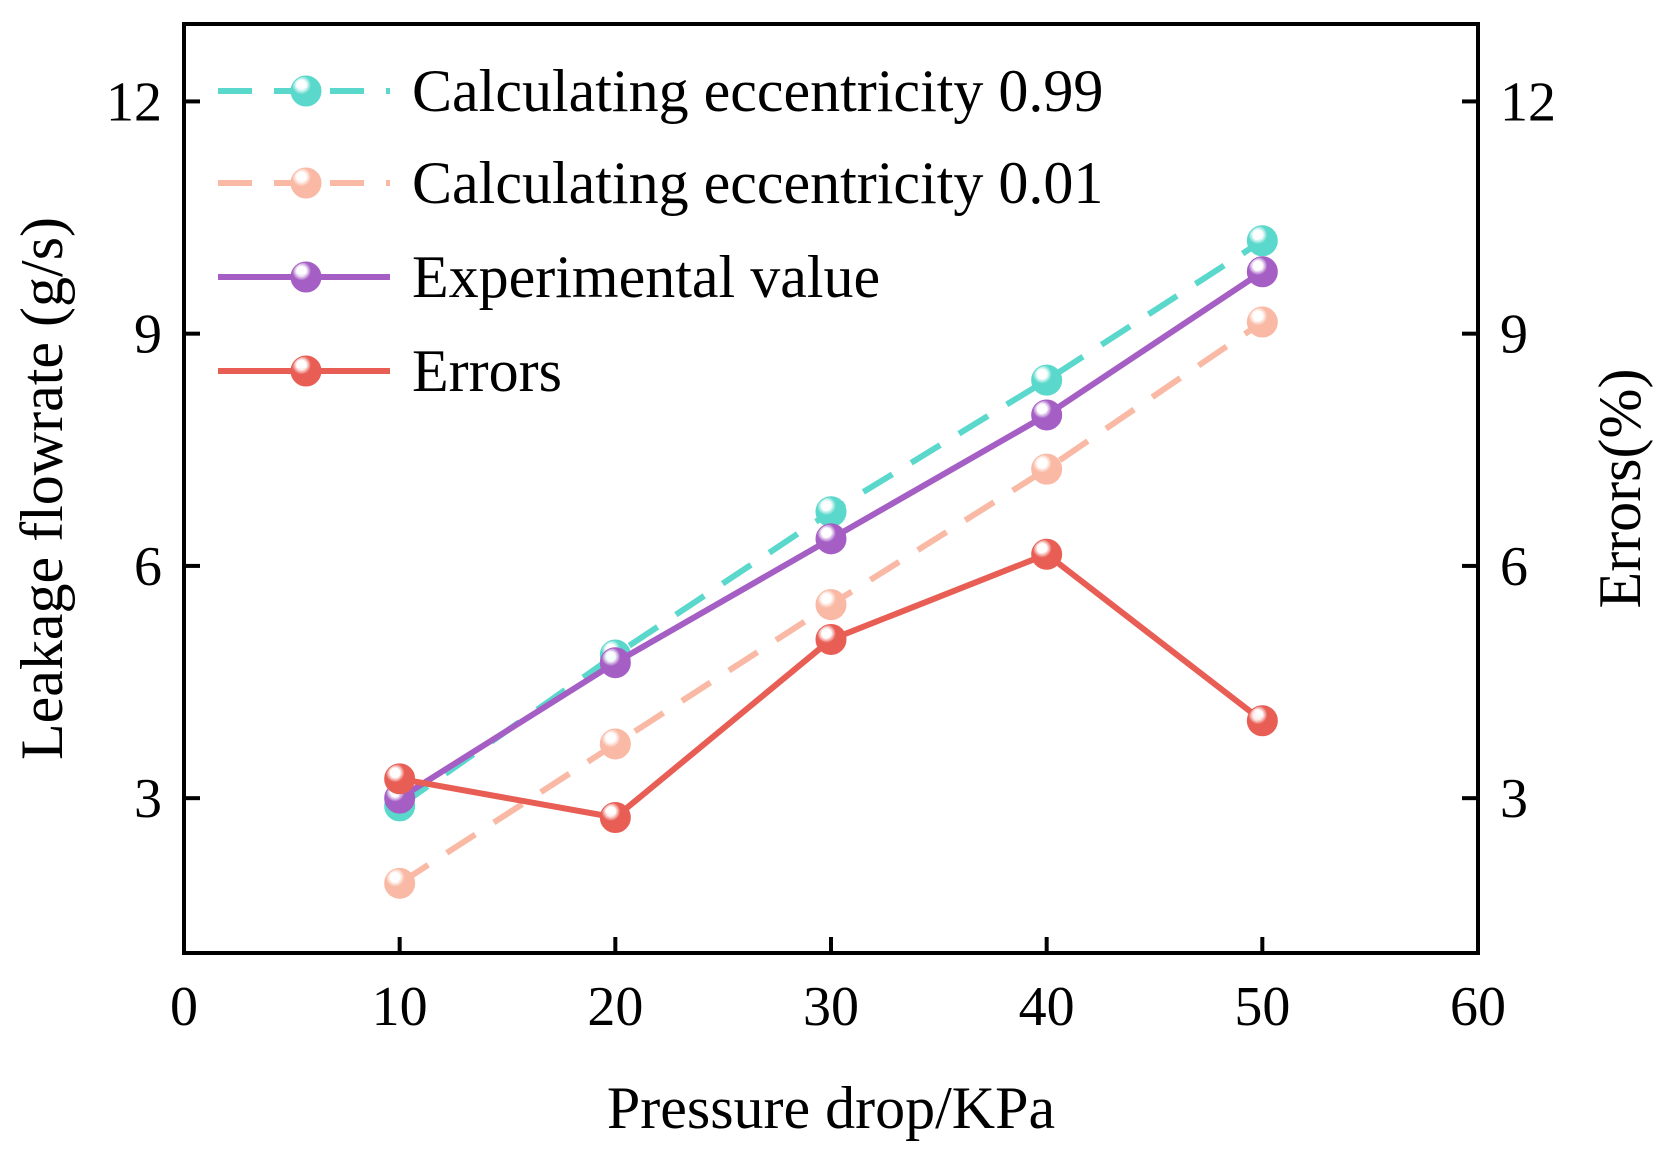 This screenshot has height=1159, width=1672. I want to click on x-axis-title: Pressure drop/KPa, so click(831, 1108).